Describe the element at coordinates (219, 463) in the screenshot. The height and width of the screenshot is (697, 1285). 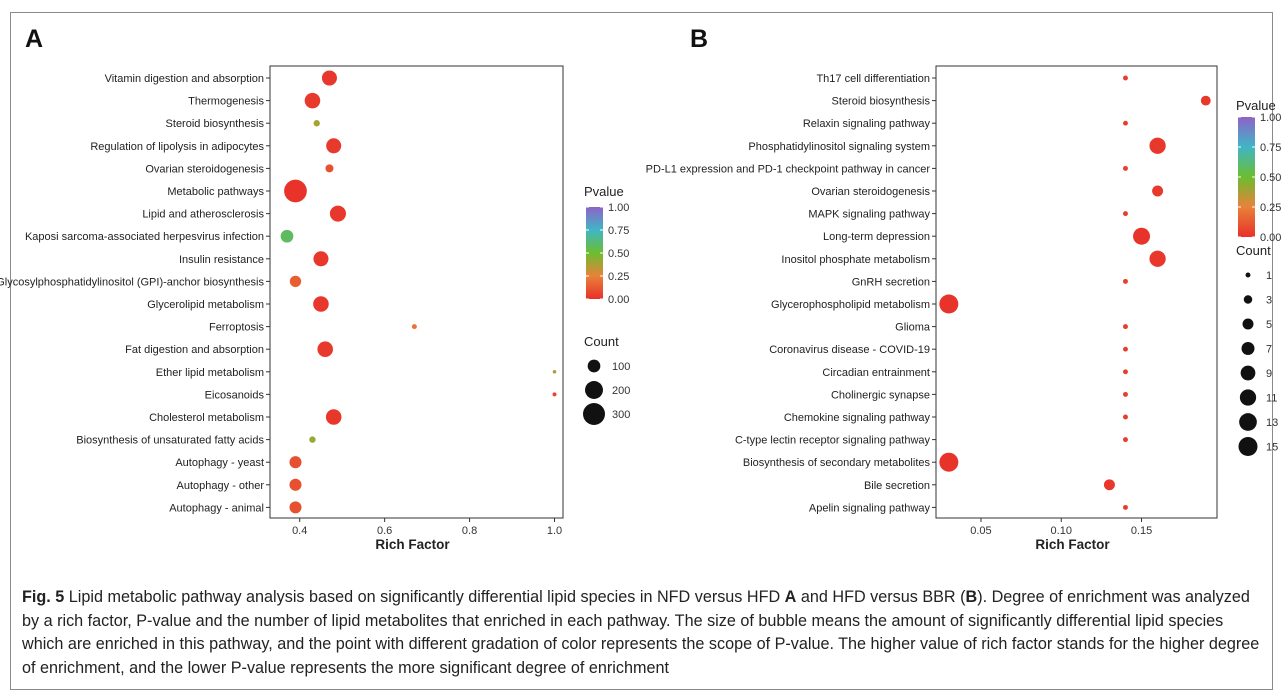
I see `y-tick-label: Autophagy - yeast` at that location.